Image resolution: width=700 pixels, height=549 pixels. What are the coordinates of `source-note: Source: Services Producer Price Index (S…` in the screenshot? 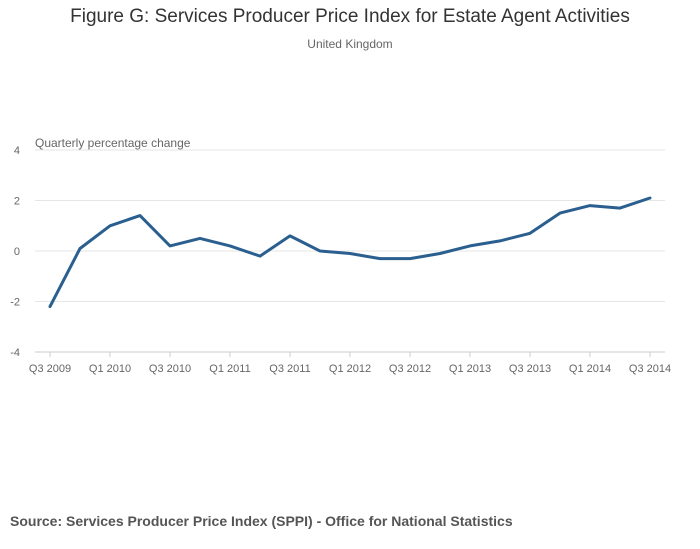 It's located at (261, 521).